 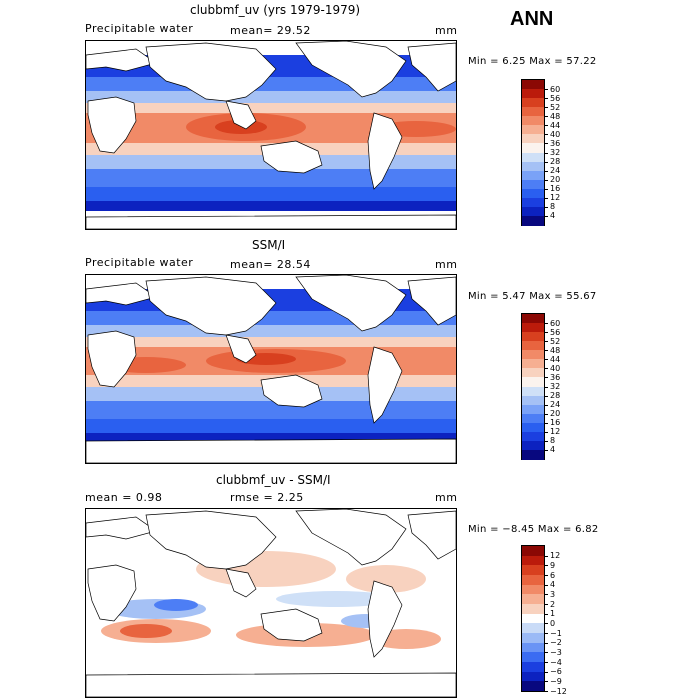 What do you see at coordinates (556, 662) in the screenshot?
I see `colorbar-label: −4` at bounding box center [556, 662].